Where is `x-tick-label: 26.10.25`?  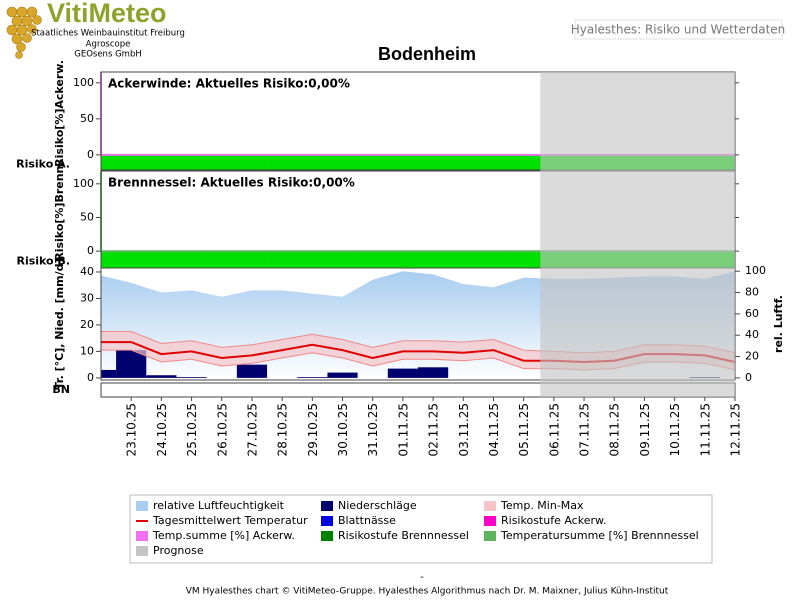 x-tick-label: 26.10.25 is located at coordinates (222, 429).